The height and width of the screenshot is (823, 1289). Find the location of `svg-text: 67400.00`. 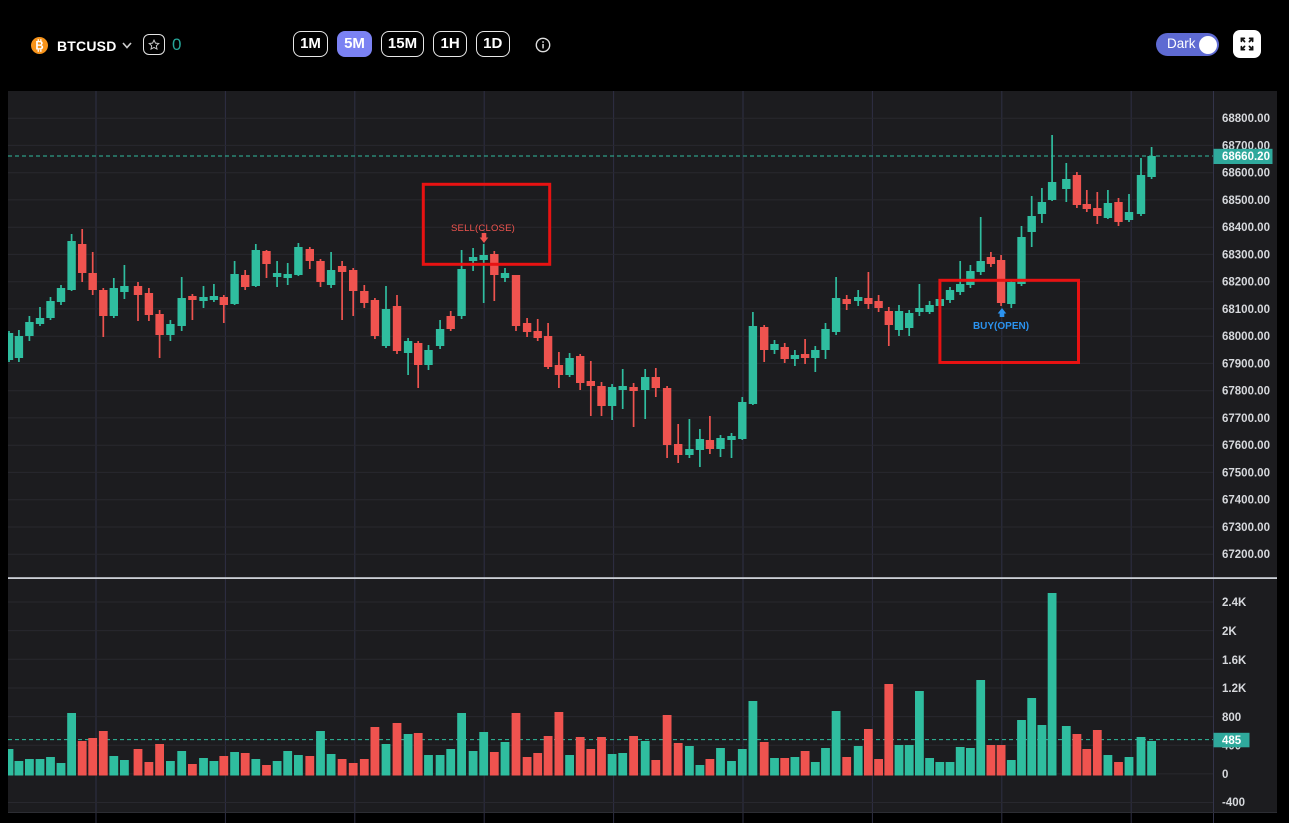

svg-text: 67400.00 is located at coordinates (1246, 501).